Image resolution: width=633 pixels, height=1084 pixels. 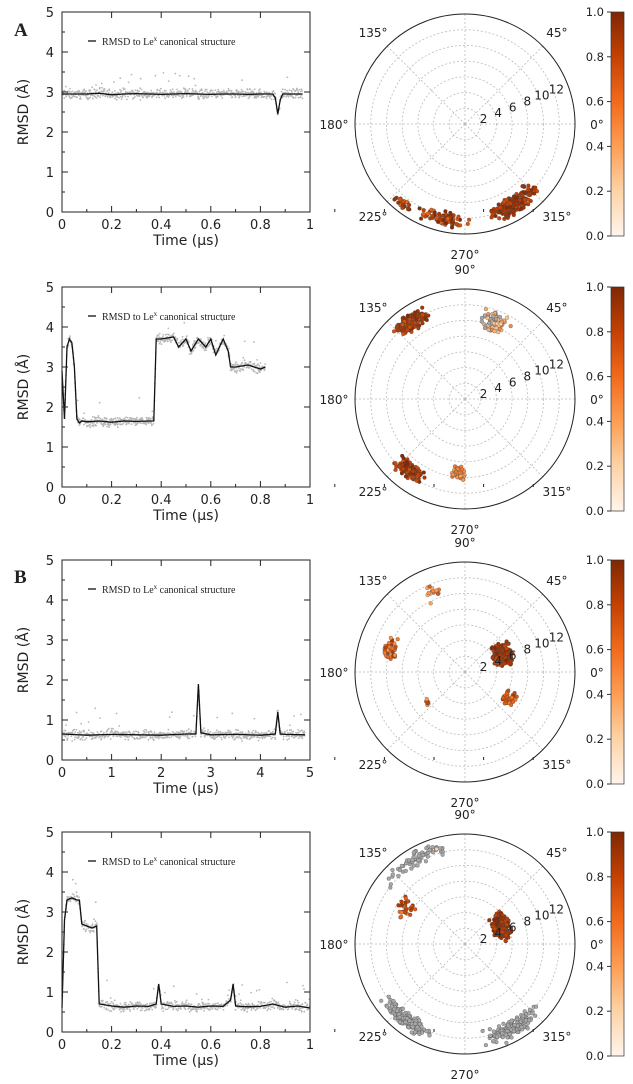 I want to click on legend-label: RMSD to Lex canonical structure, so click(x=169, y=316).